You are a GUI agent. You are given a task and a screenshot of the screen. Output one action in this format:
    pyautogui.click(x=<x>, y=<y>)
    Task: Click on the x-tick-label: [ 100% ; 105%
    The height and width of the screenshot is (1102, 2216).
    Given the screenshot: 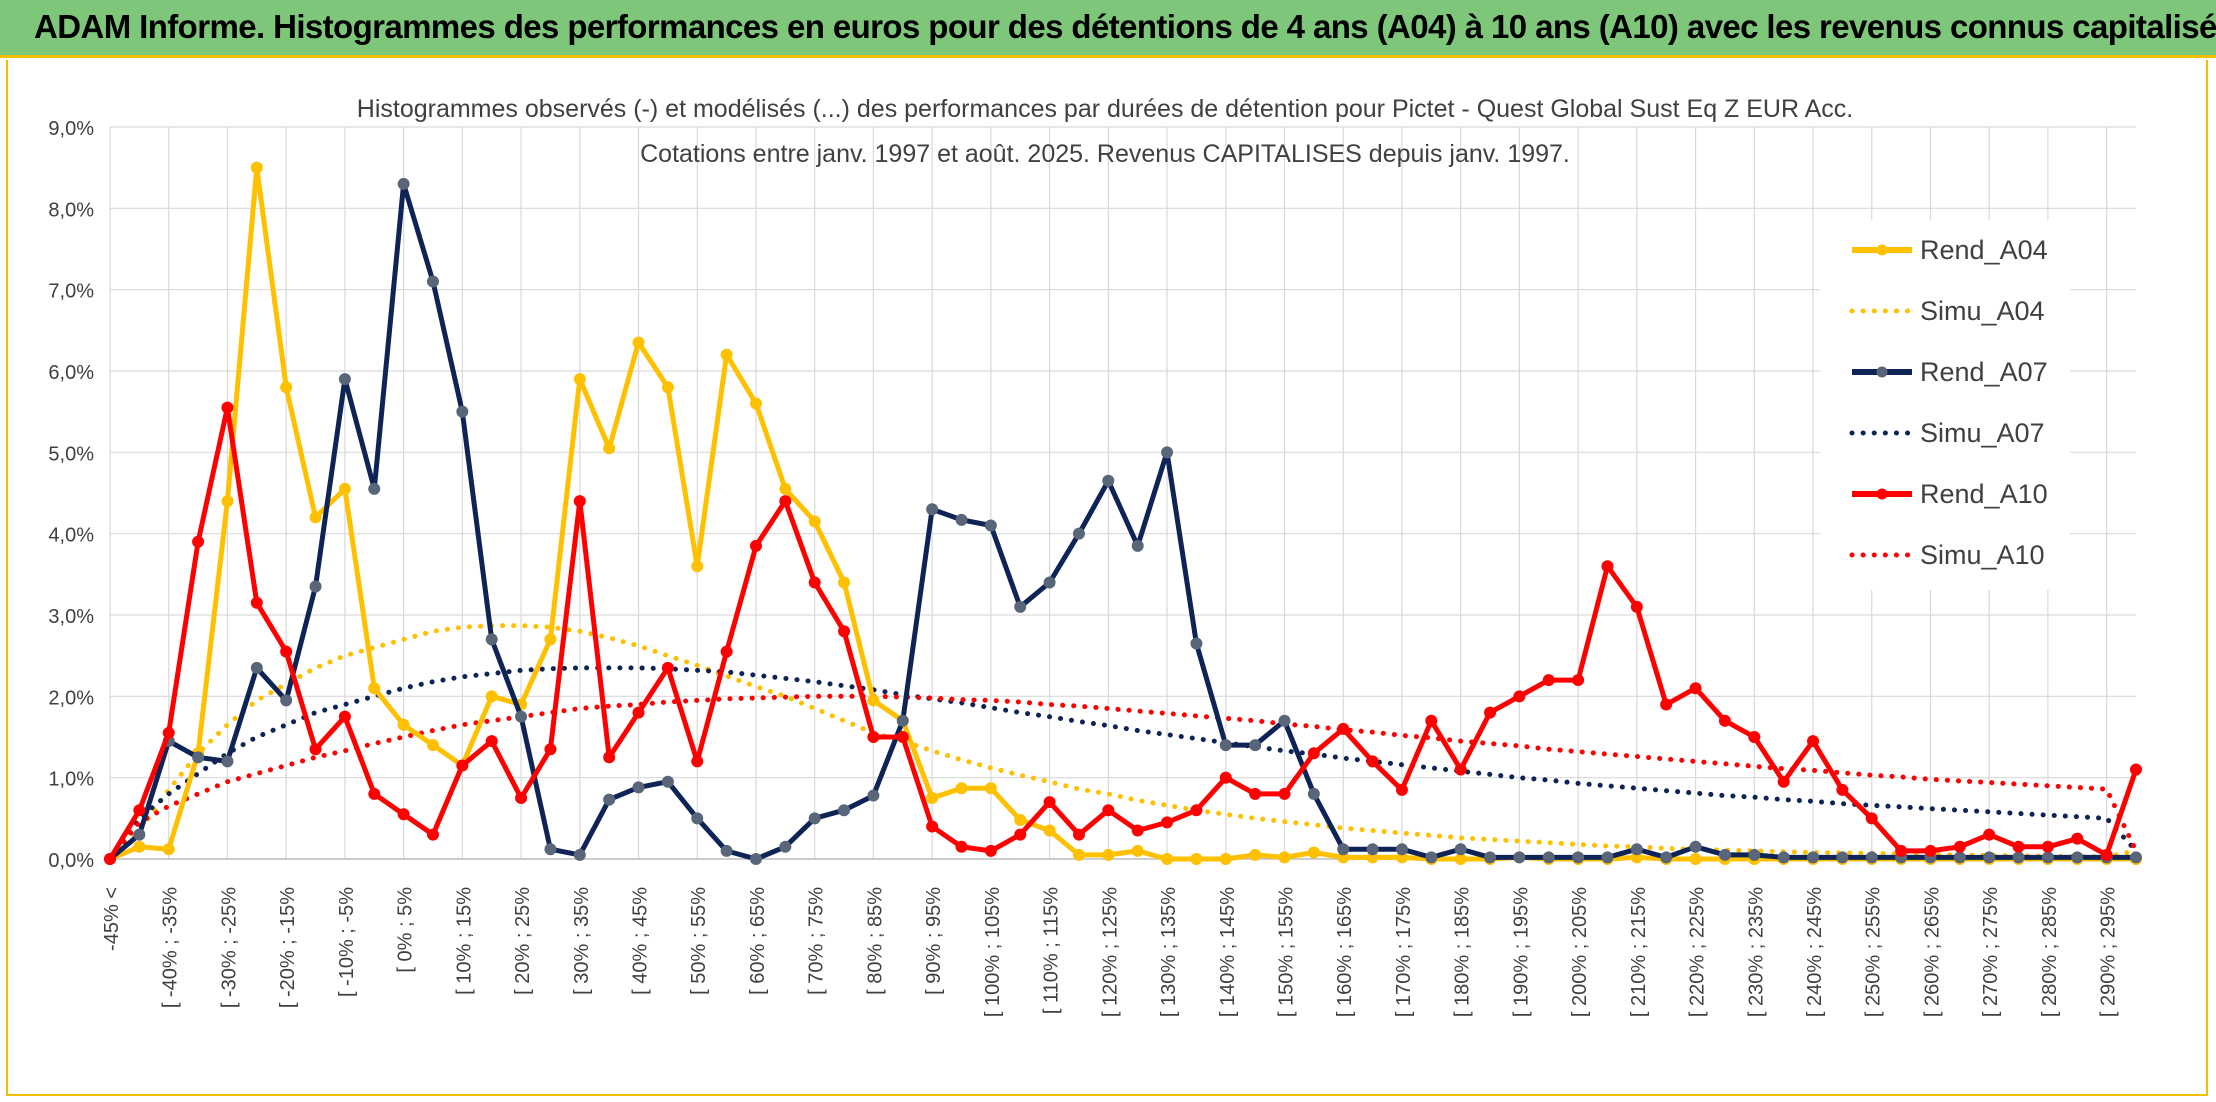 What is the action you would take?
    pyautogui.click(x=993, y=952)
    